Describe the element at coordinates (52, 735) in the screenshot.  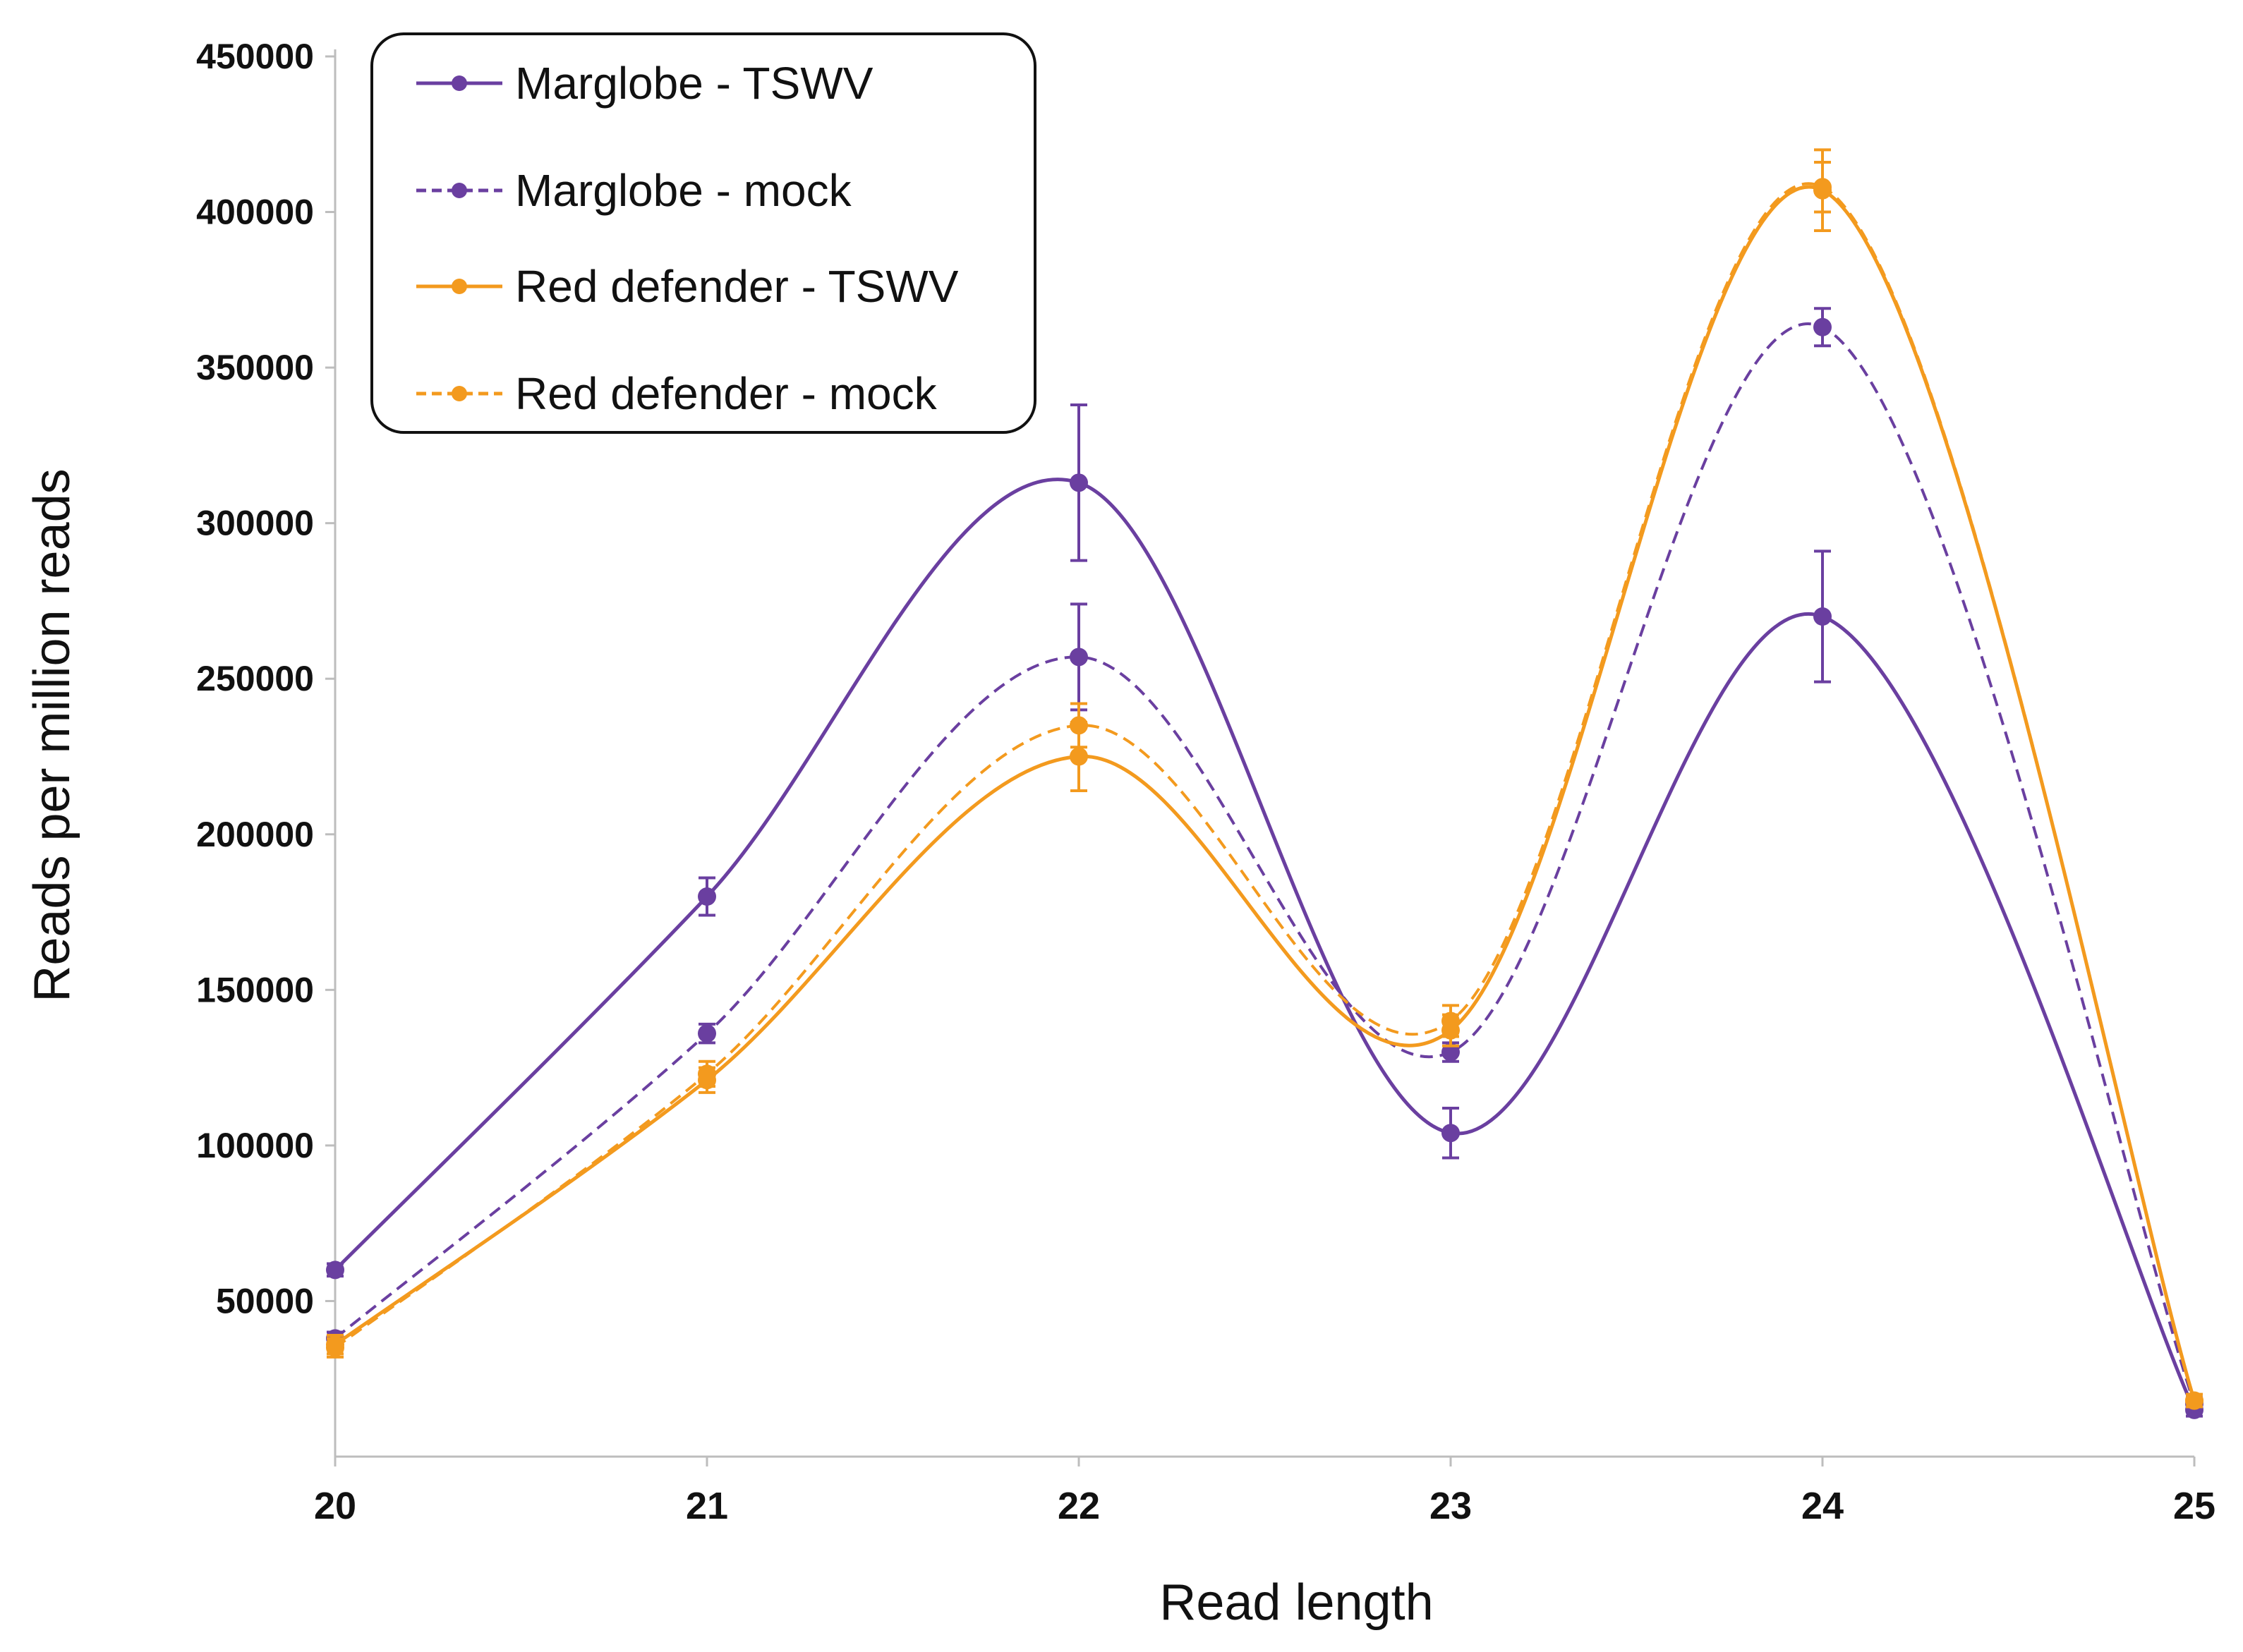
I see `y-axis-title: Reads per million reads` at that location.